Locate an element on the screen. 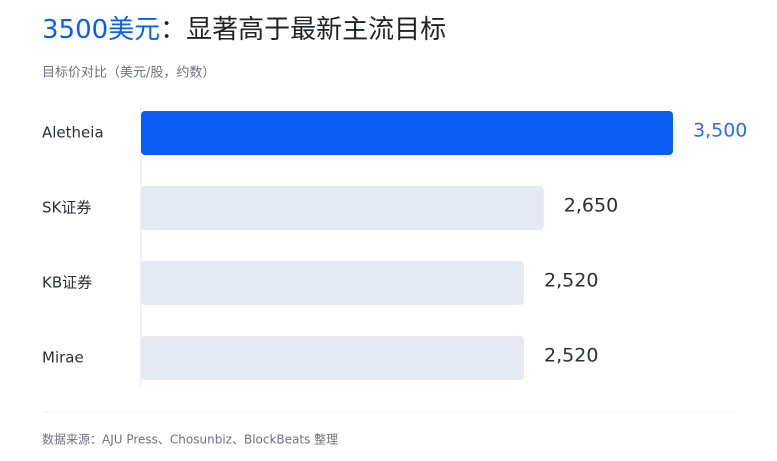 The width and height of the screenshot is (777, 461). category-label: SK证券 is located at coordinates (66, 208).